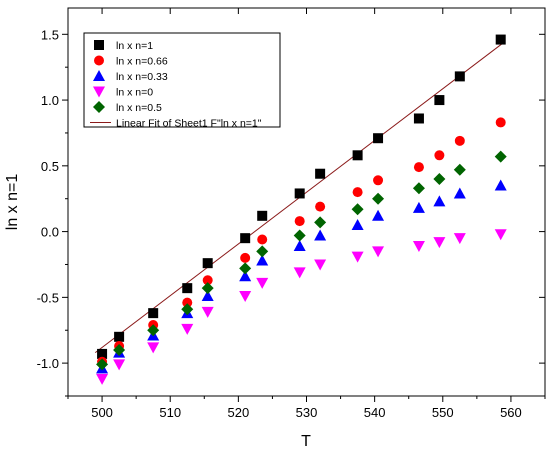  I want to click on legend-label: Linear Fit of Sheet1 F"ln x n=1", so click(189, 124).